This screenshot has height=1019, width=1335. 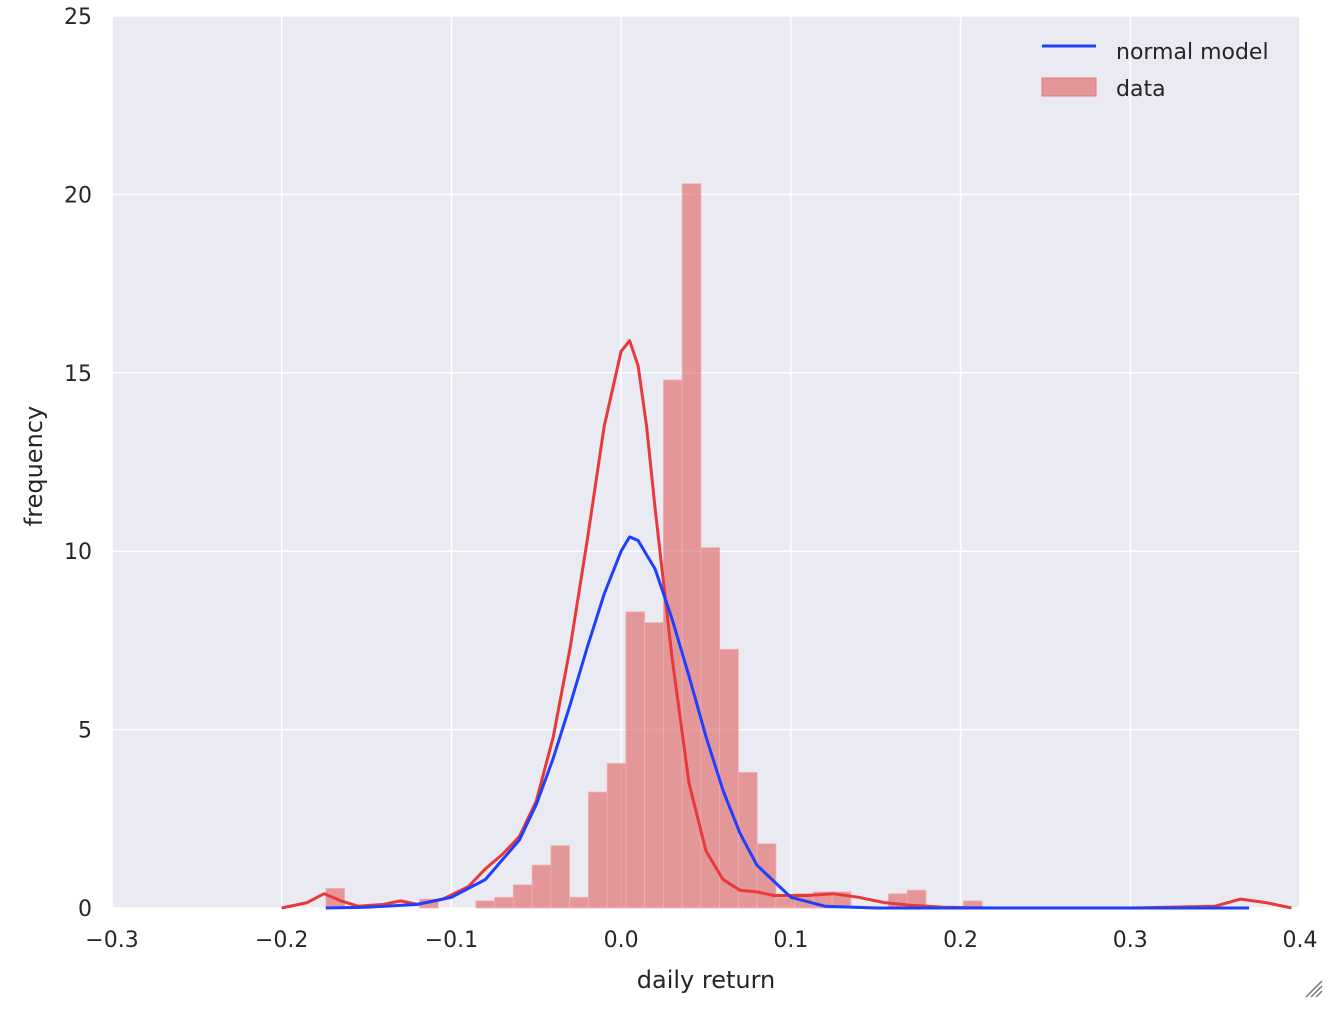 What do you see at coordinates (1314, 989) in the screenshot?
I see `resize-grip-icon` at bounding box center [1314, 989].